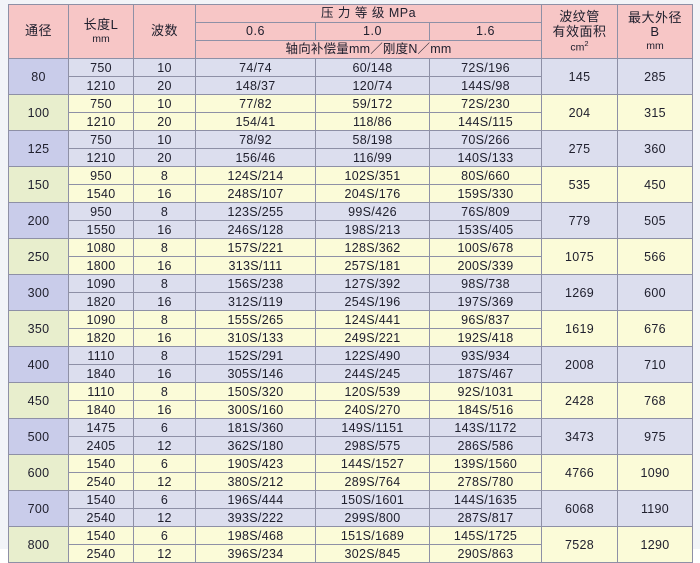 The height and width of the screenshot is (563, 700). What do you see at coordinates (655, 436) in the screenshot?
I see `cell-outer-diameter: 975` at bounding box center [655, 436].